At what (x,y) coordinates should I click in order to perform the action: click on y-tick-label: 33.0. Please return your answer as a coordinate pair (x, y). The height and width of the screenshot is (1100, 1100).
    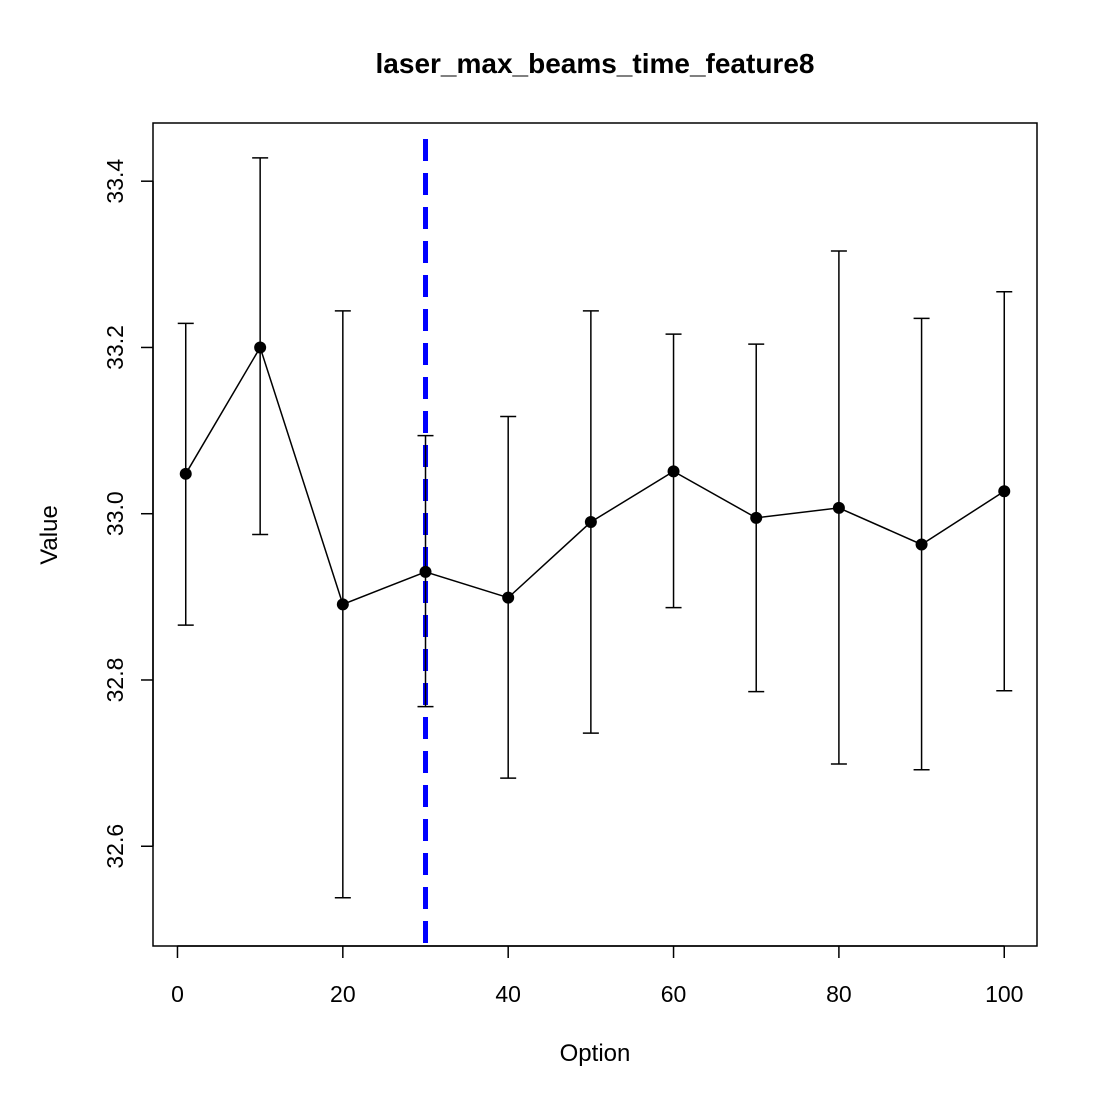
    Looking at the image, I should click on (115, 513).